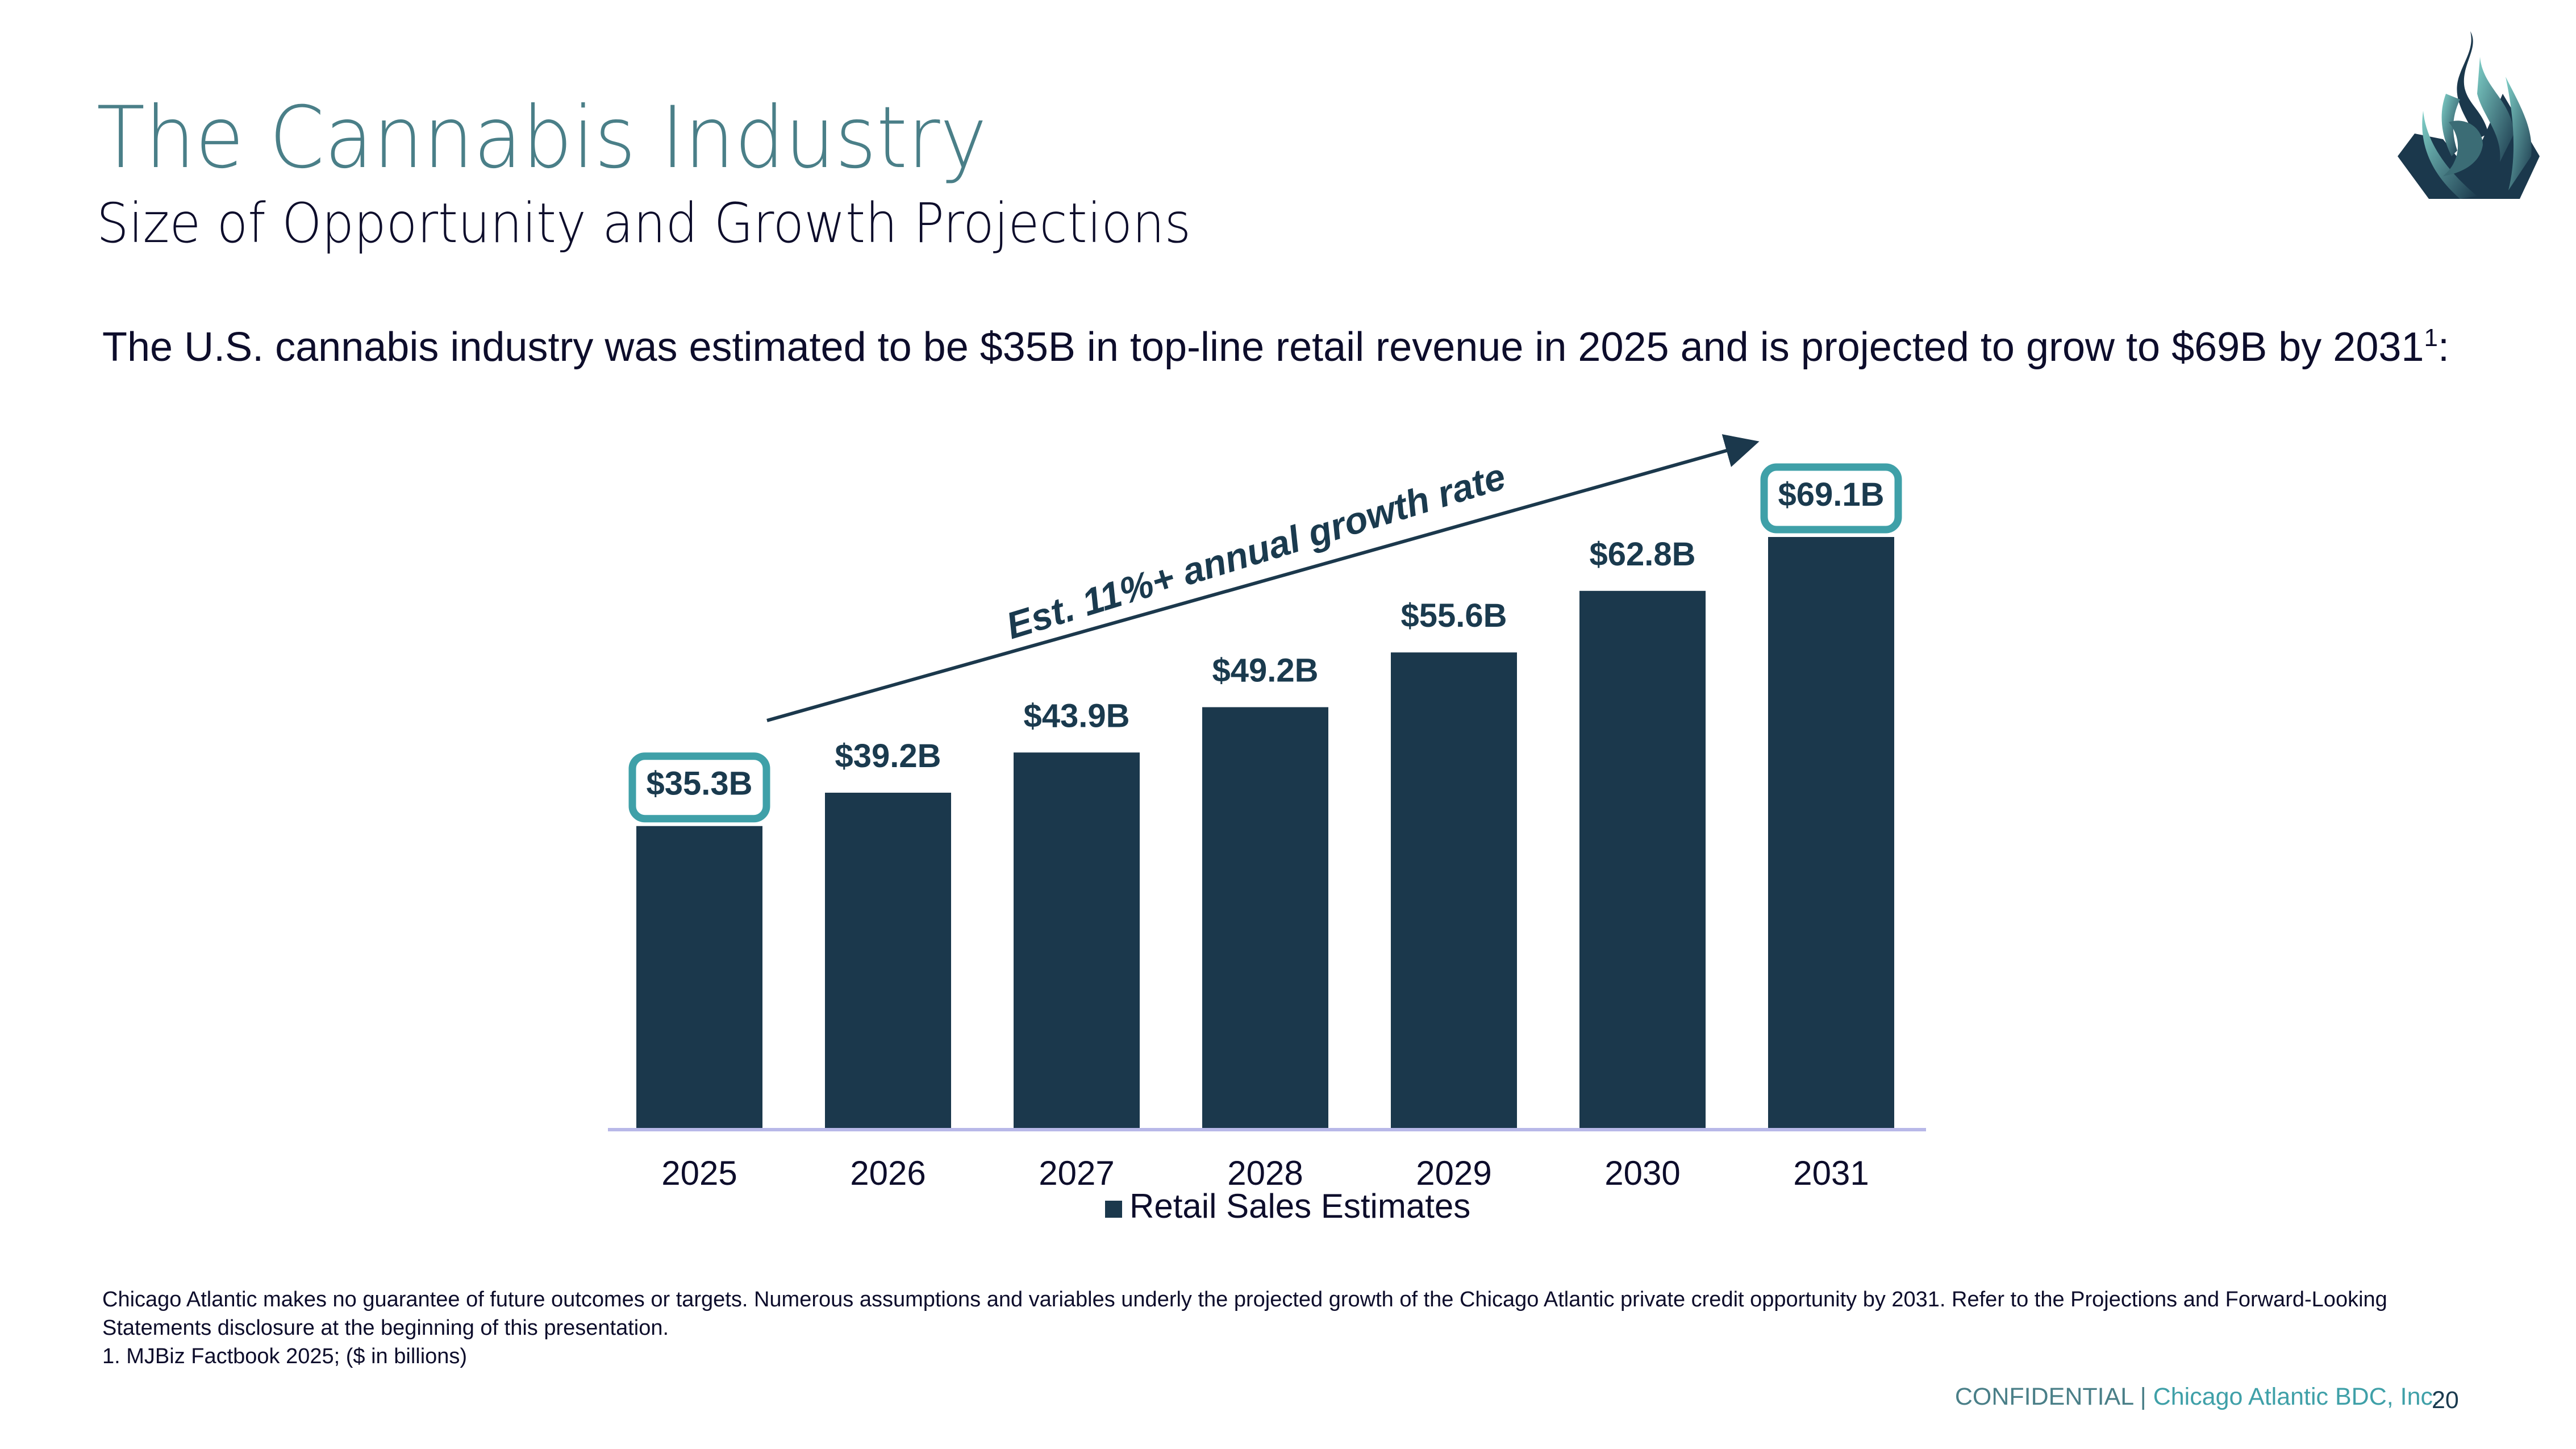  Describe the element at coordinates (888, 756) in the screenshot. I see `data-label-2026: $39.2B` at that location.